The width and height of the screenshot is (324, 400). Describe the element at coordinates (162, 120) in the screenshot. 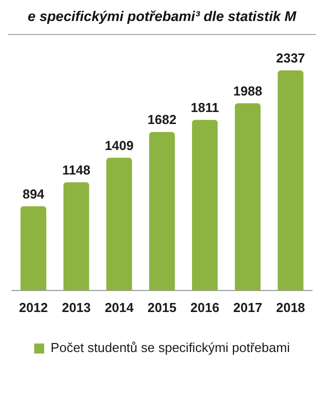

I see `data-label: 1682` at that location.